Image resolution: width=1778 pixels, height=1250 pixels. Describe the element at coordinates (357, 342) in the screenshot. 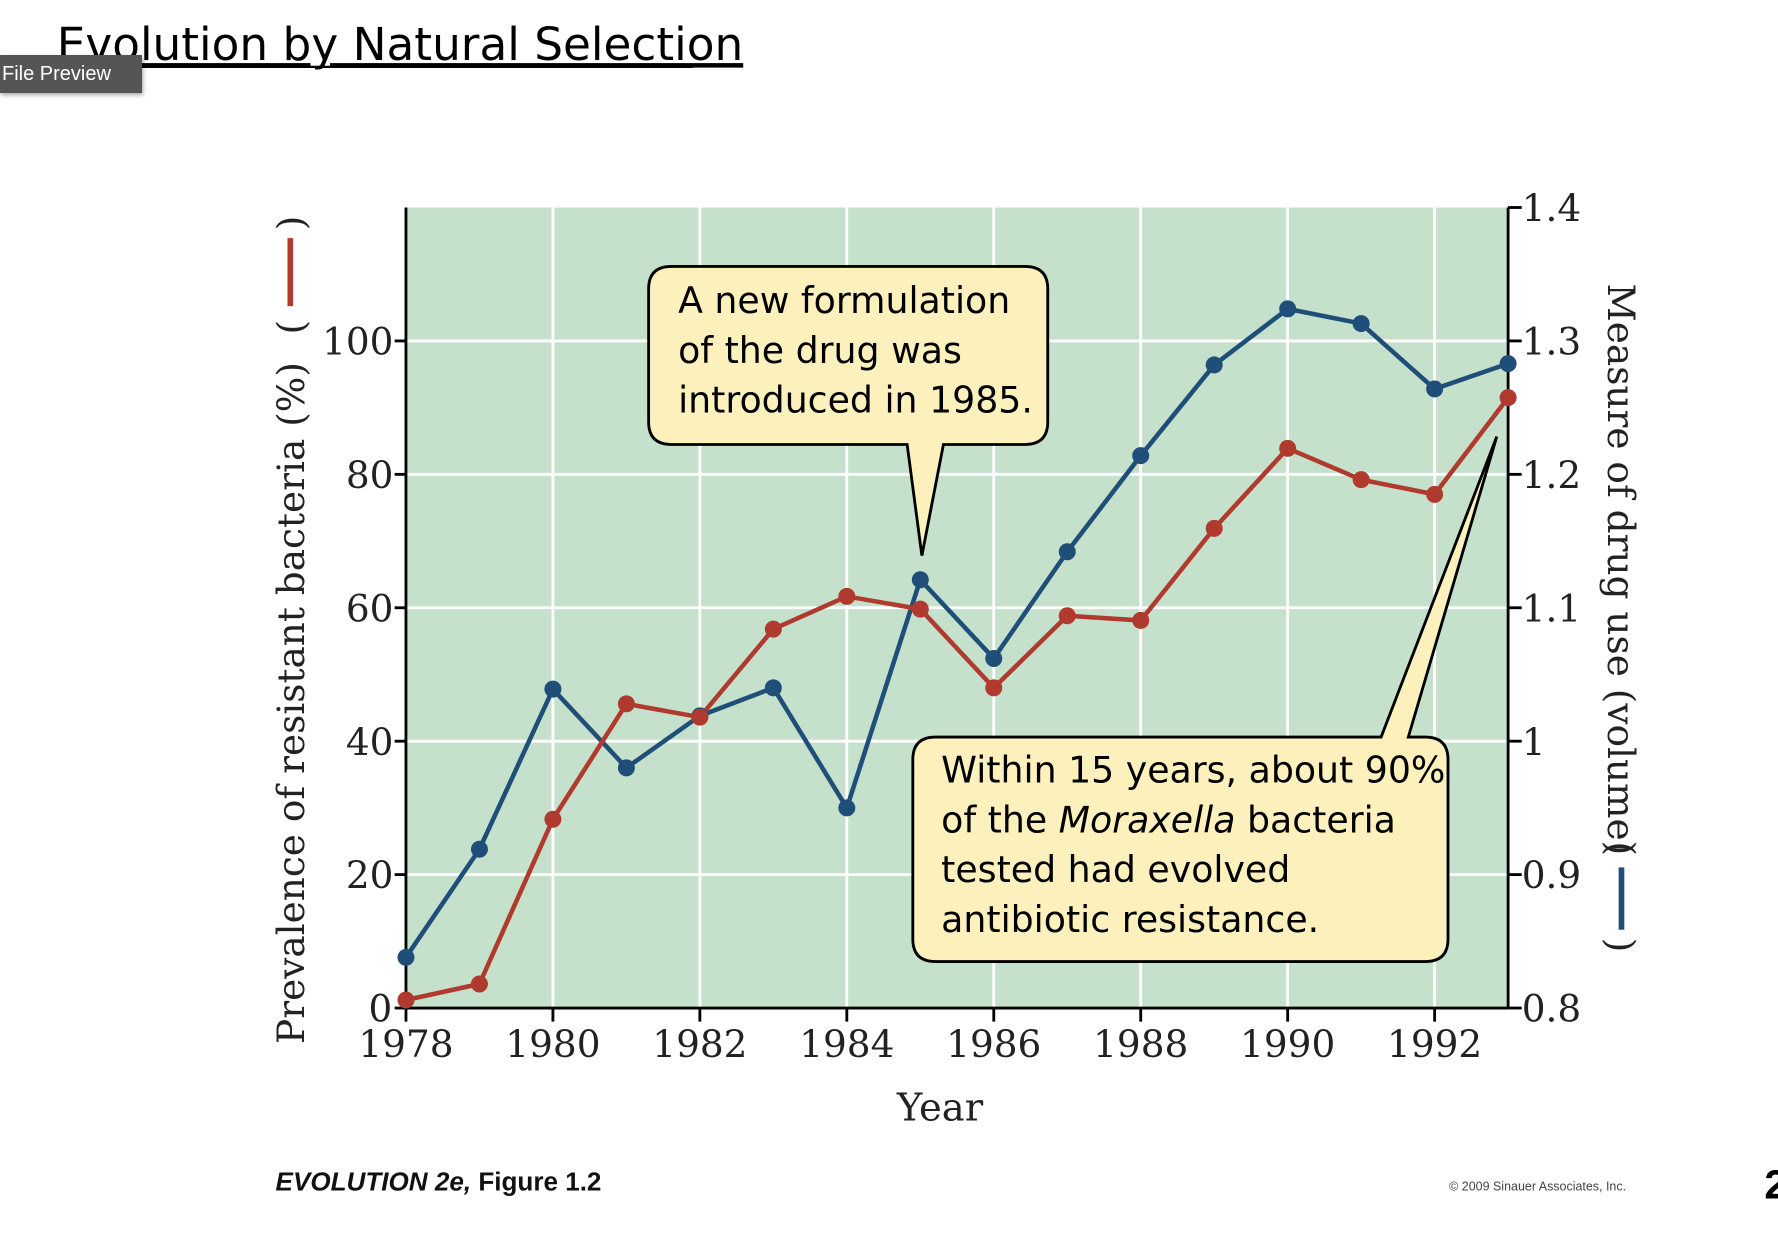

I see `left-y-tick-label: 100` at that location.